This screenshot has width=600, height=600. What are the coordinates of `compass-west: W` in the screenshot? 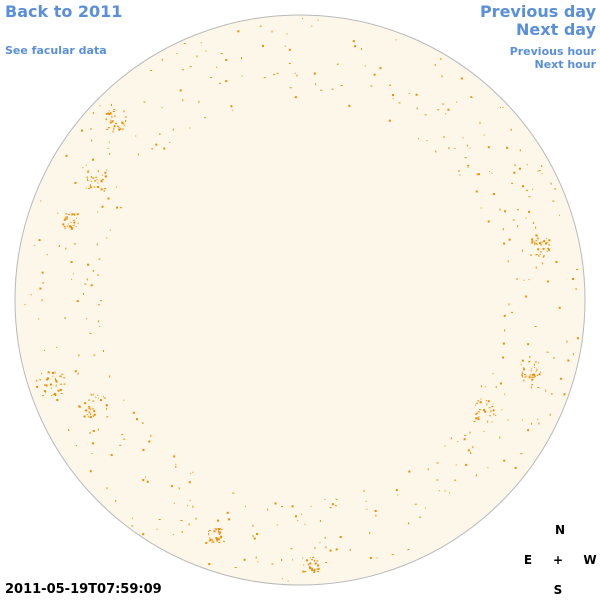 It's located at (590, 560).